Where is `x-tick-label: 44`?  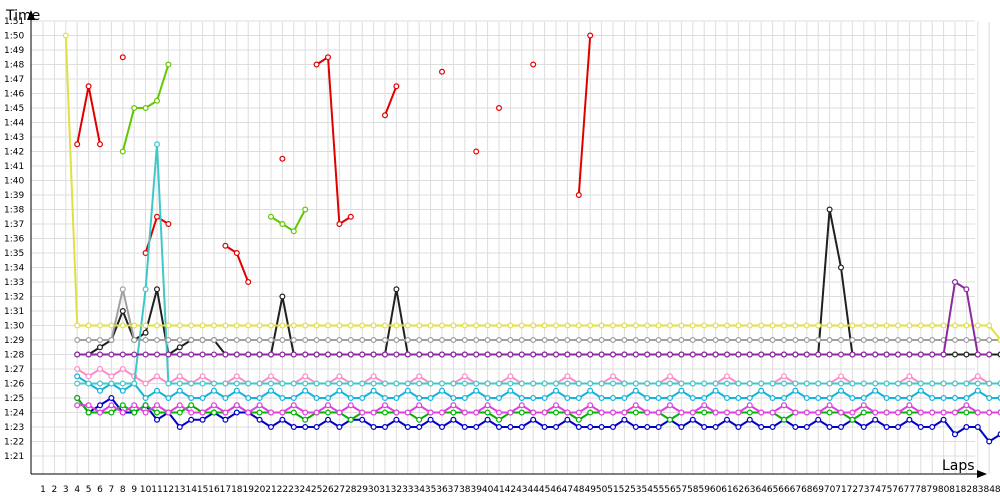 x-tick-label: 44 is located at coordinates (533, 490).